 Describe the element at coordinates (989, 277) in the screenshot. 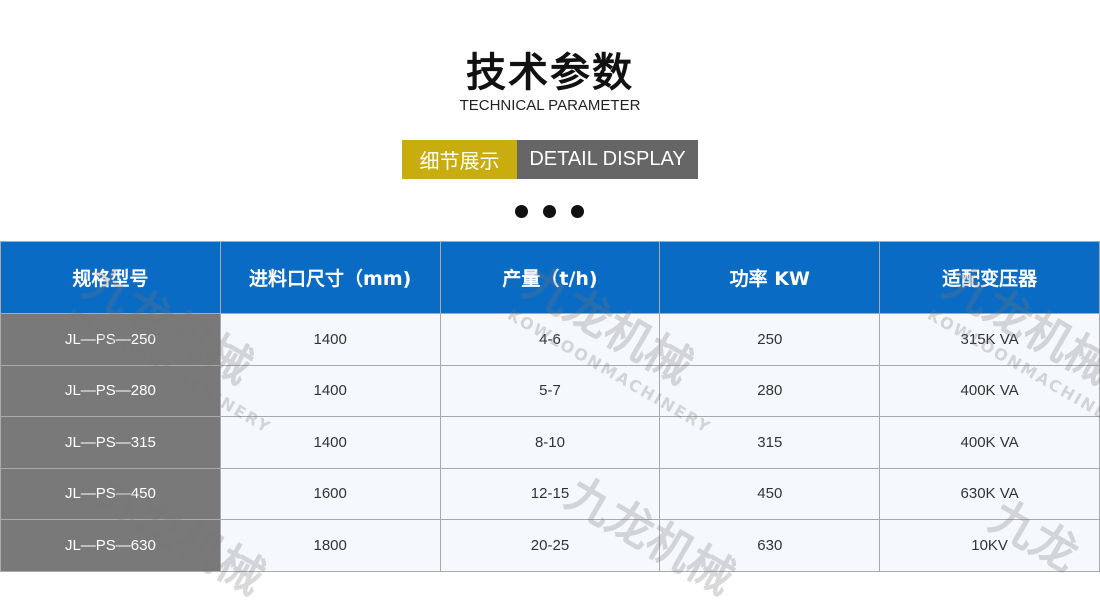

I see `col-header: 适配变压器` at that location.